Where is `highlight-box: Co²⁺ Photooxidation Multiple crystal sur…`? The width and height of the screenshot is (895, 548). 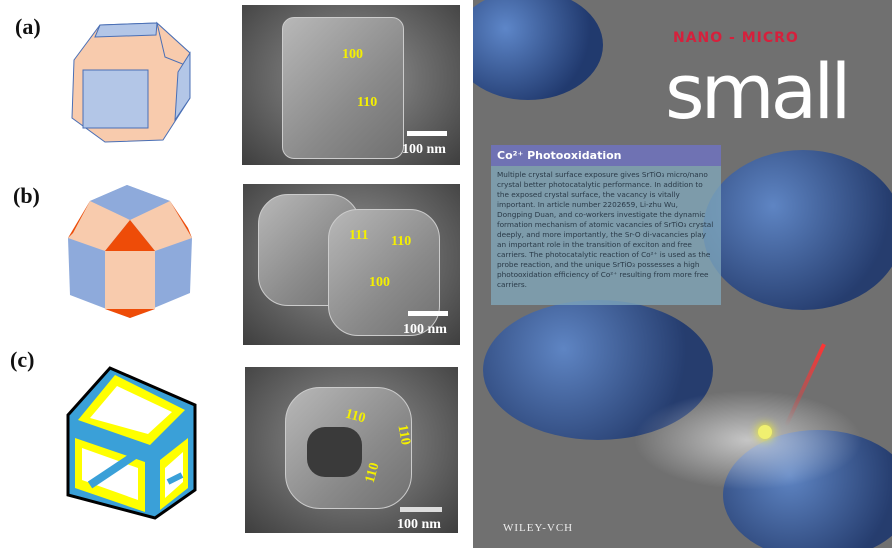 highlight-box: Co²⁺ Photooxidation Multiple crystal sur… is located at coordinates (606, 225).